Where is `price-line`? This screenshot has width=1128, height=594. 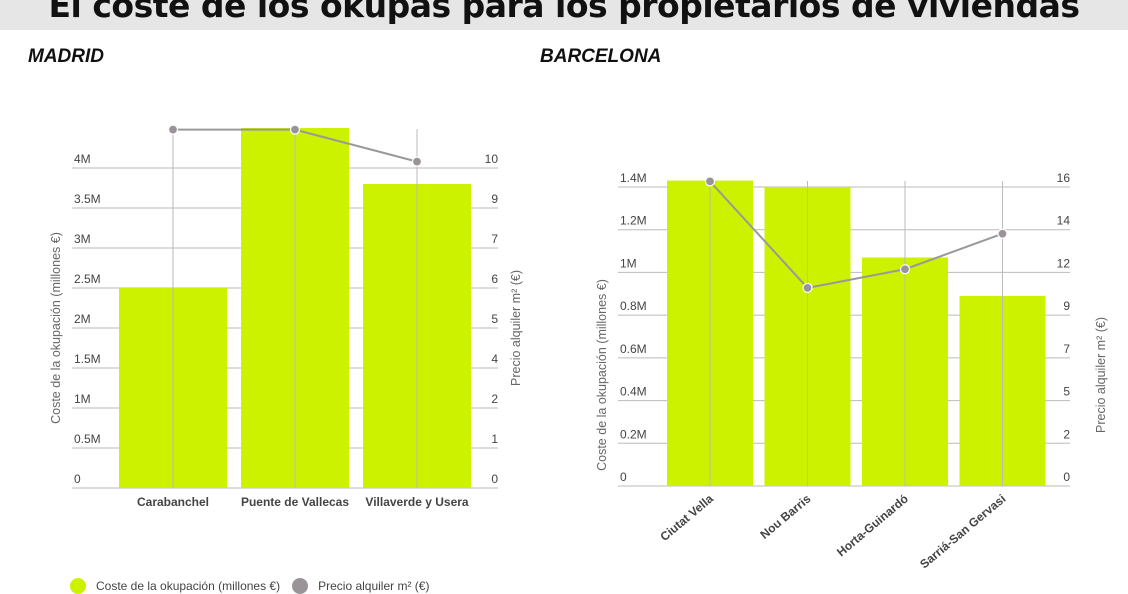 price-line is located at coordinates (856, 234).